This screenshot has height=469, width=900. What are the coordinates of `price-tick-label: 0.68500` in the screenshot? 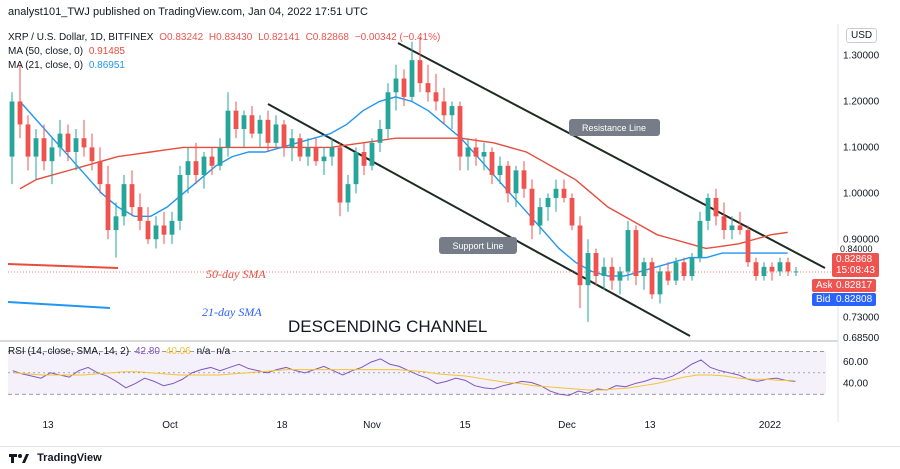 It's located at (861, 338).